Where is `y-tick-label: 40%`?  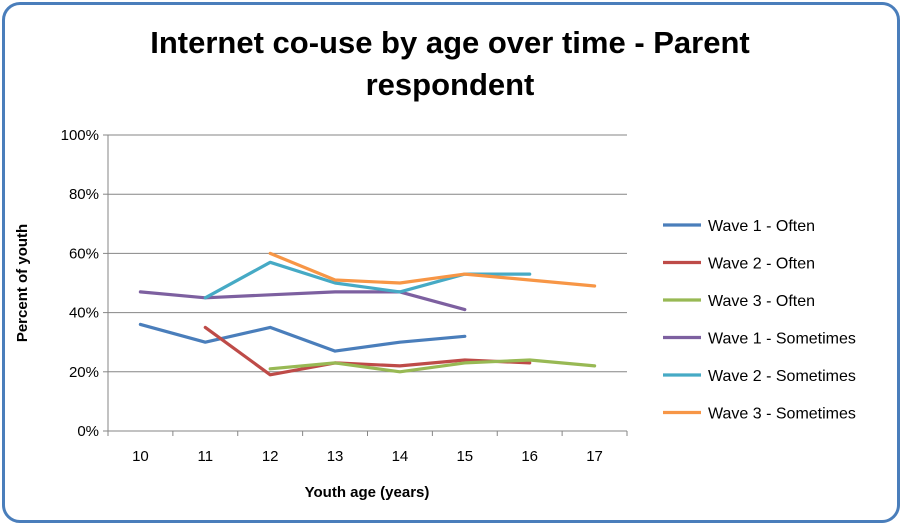 y-tick-label: 40% is located at coordinates (84, 313).